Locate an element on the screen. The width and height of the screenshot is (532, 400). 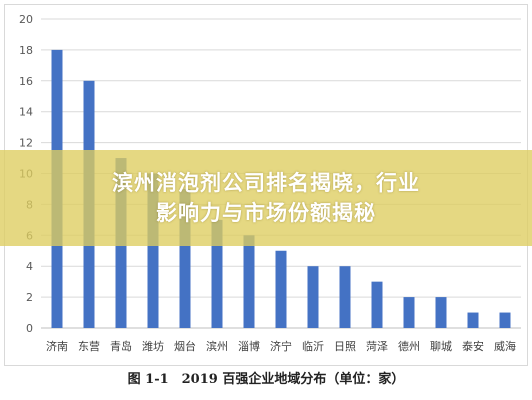
x-tick-label: 威海 is located at coordinates (505, 346).